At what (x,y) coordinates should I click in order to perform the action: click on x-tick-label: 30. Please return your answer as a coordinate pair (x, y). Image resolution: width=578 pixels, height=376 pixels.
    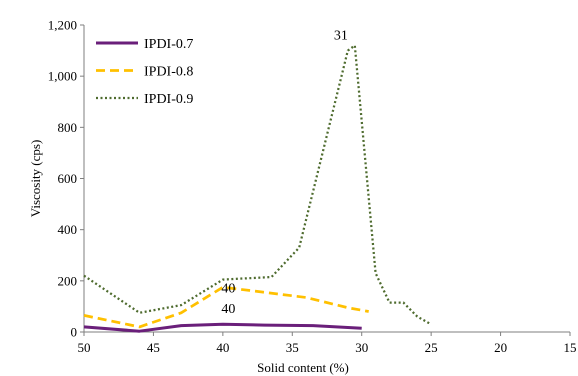
    Looking at the image, I should click on (361, 347).